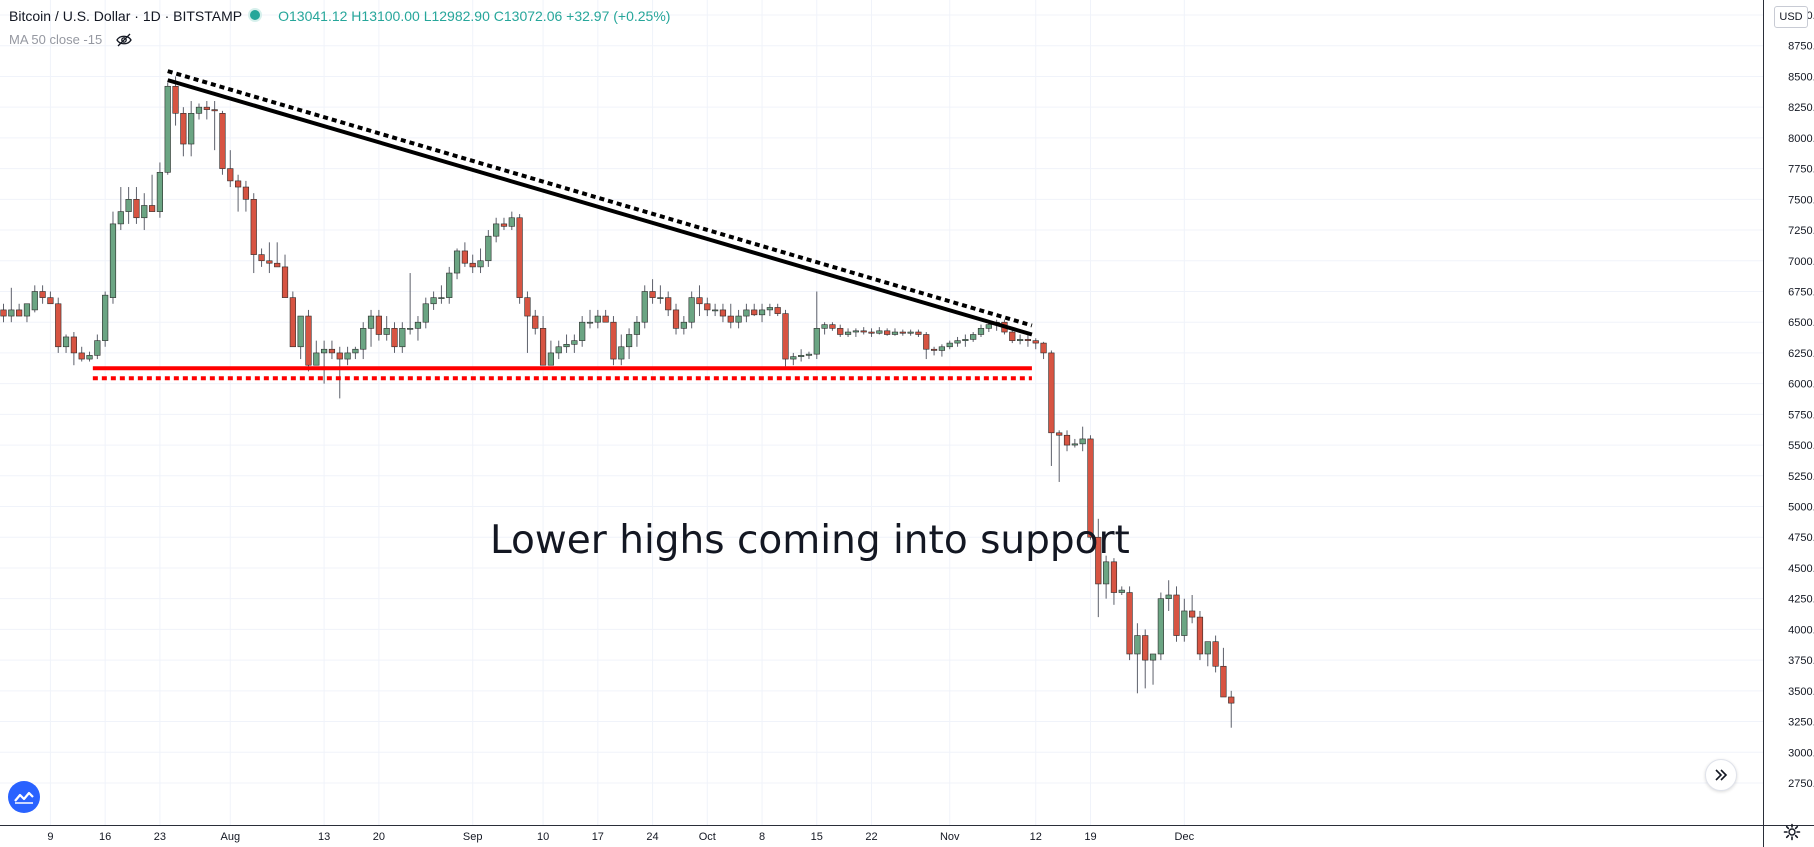  I want to click on gear-icon, so click(1792, 832).